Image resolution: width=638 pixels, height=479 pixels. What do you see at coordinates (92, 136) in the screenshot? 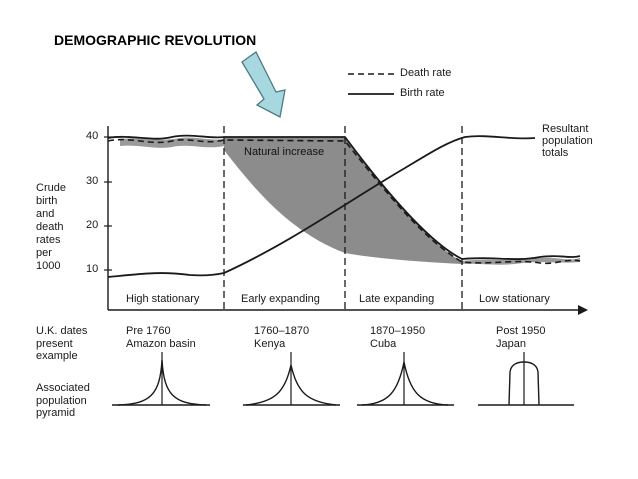
I see `y-tick-label-40: 40` at bounding box center [92, 136].